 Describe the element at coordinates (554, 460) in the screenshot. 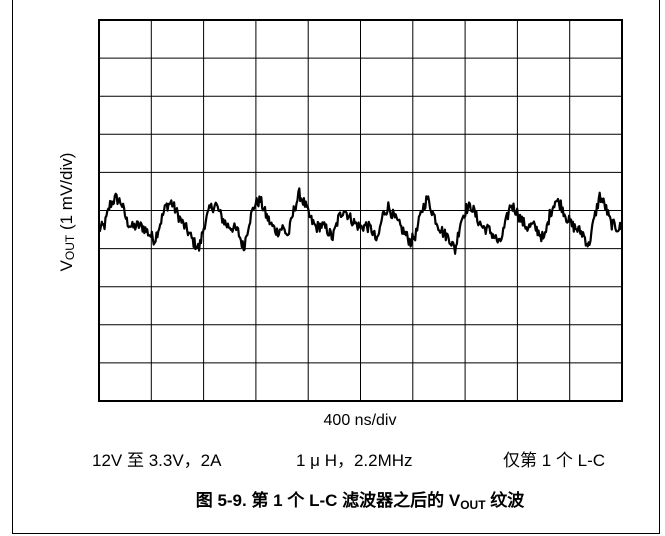

I see `condition-filter-stage: 仅第 1 个 L-C` at that location.